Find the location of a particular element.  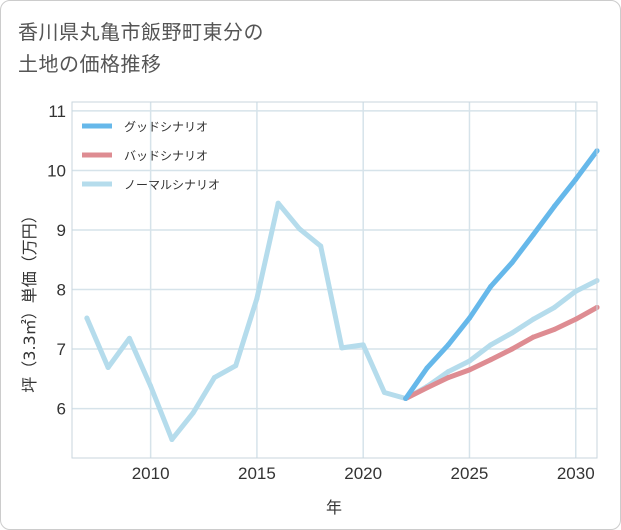

y-tick-label: 6 is located at coordinates (61, 409).